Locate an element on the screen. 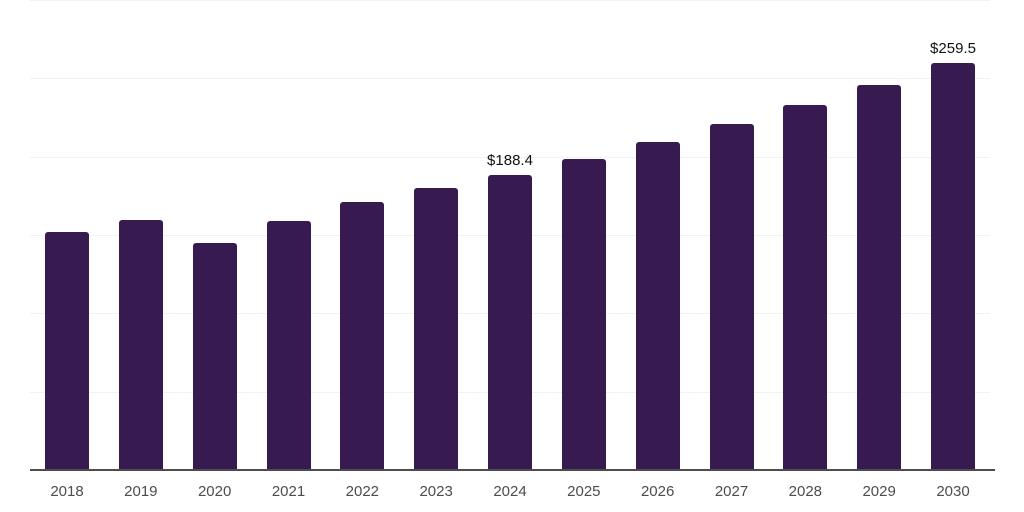 Image resolution: width=1024 pixels, height=512 pixels. x-tick-label-2028: 2028 is located at coordinates (805, 491).